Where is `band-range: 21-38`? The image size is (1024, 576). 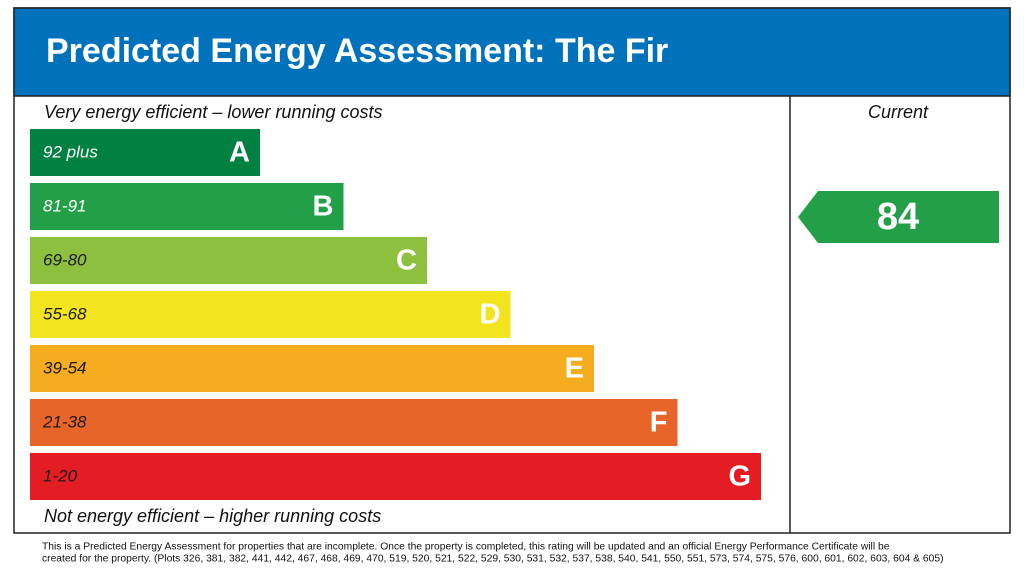 band-range: 21-38 is located at coordinates (64, 421).